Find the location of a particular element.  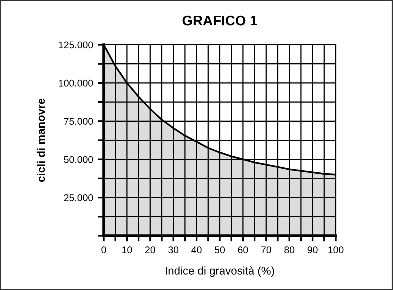

x-tick-label: 40 is located at coordinates (197, 250).